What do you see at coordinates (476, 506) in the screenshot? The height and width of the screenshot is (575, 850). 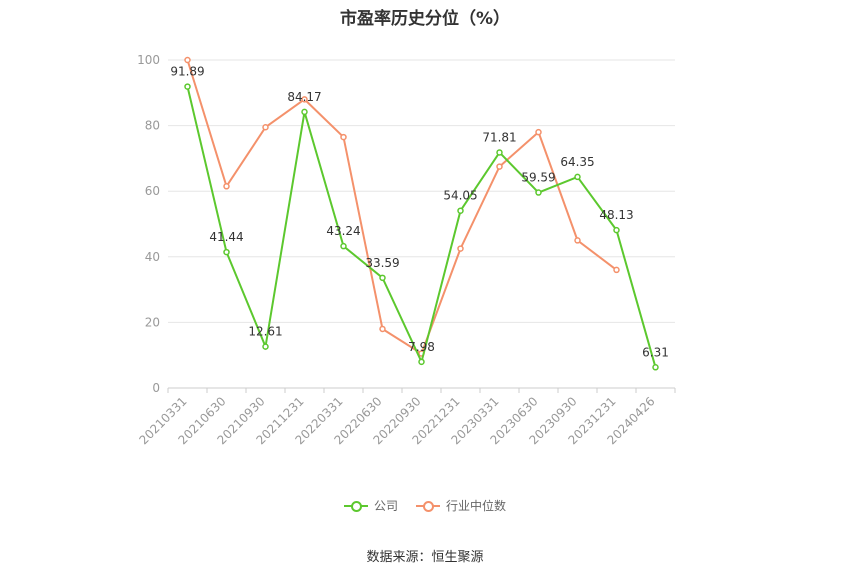 I see `legend-industry-label: 行业中位数` at bounding box center [476, 506].